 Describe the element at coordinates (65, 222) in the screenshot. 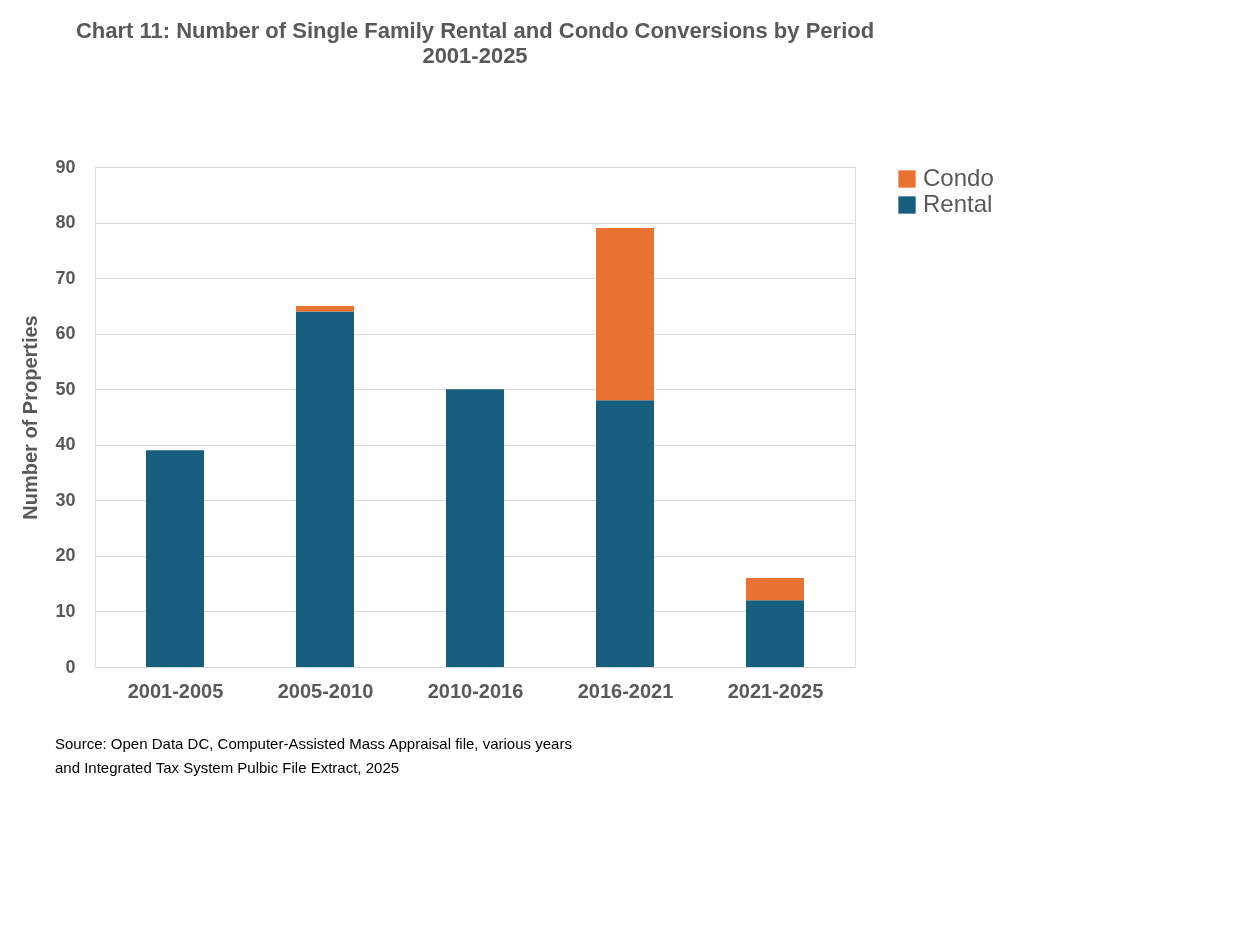

I see `y-tick-label: 80` at that location.